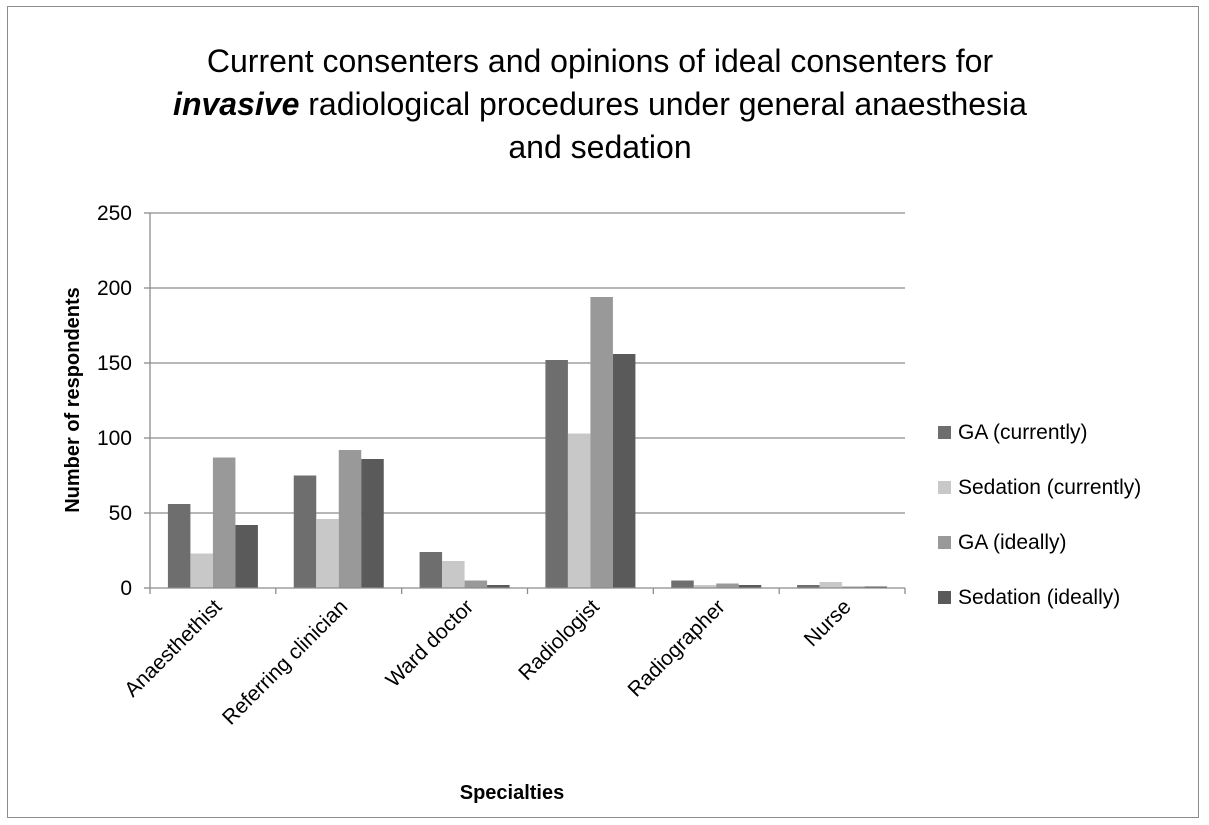 The image size is (1209, 825). What do you see at coordinates (559, 640) in the screenshot?
I see `x-tick-label: Radiologist` at bounding box center [559, 640].